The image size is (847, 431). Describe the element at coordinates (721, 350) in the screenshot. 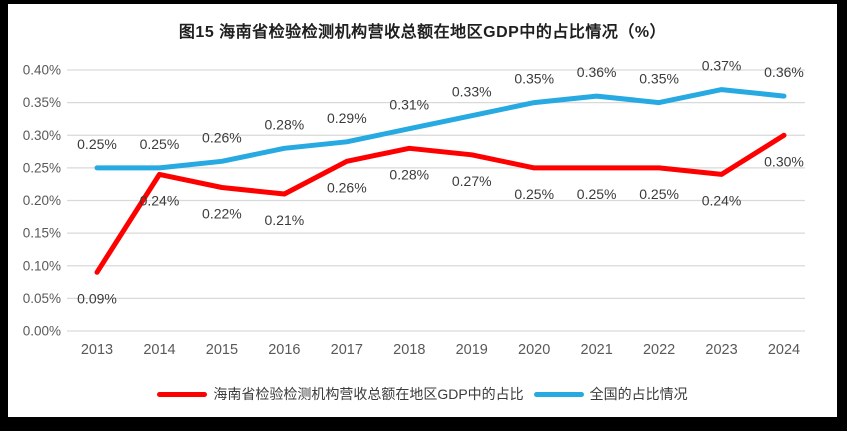

I see `x-axis-tick-label: 2023` at that location.